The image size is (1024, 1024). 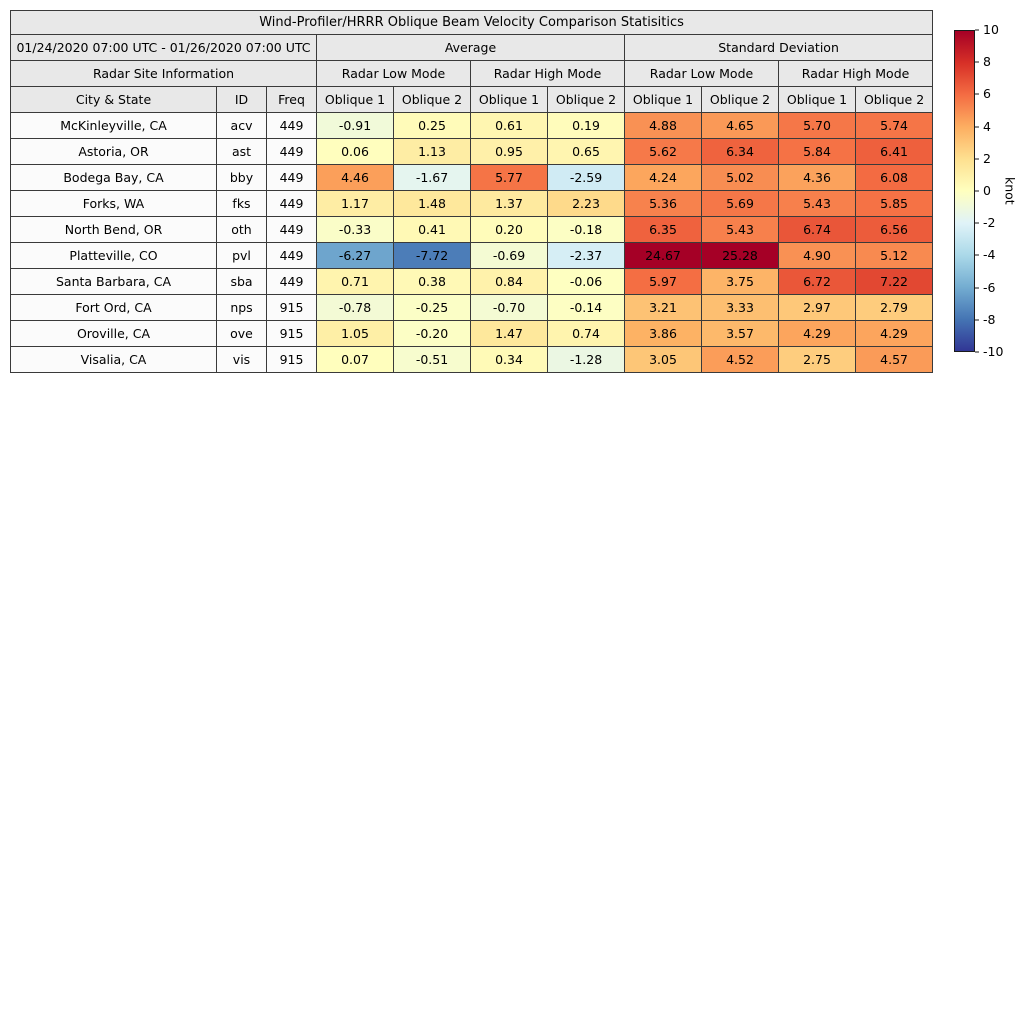 What do you see at coordinates (355, 307) in the screenshot?
I see `value-cell: -0.78` at bounding box center [355, 307].